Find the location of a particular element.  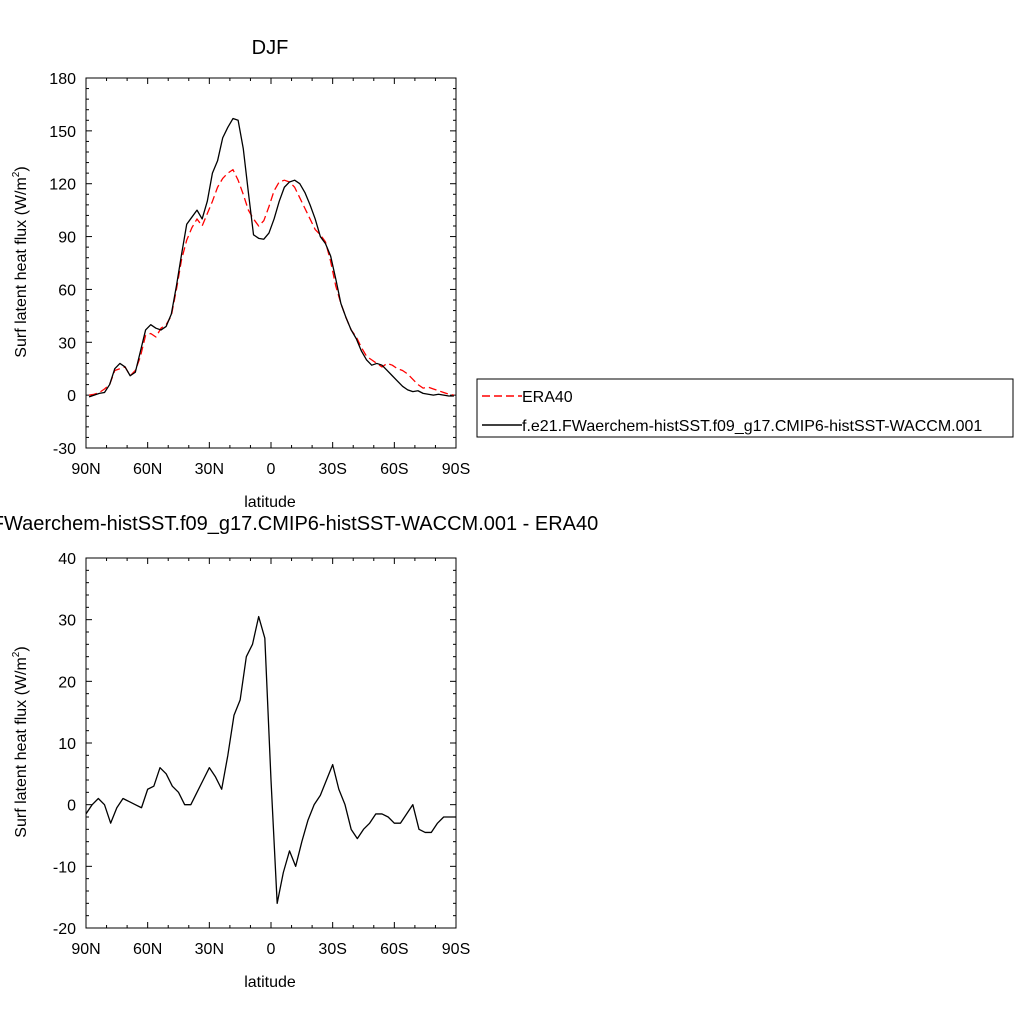

bottom-y-tick-label: 20 is located at coordinates (67, 682).